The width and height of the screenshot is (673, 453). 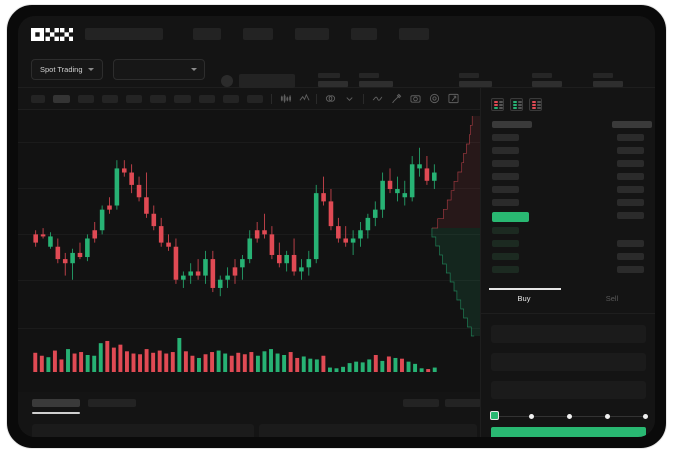 I want to click on stat-low, so click(x=475, y=80).